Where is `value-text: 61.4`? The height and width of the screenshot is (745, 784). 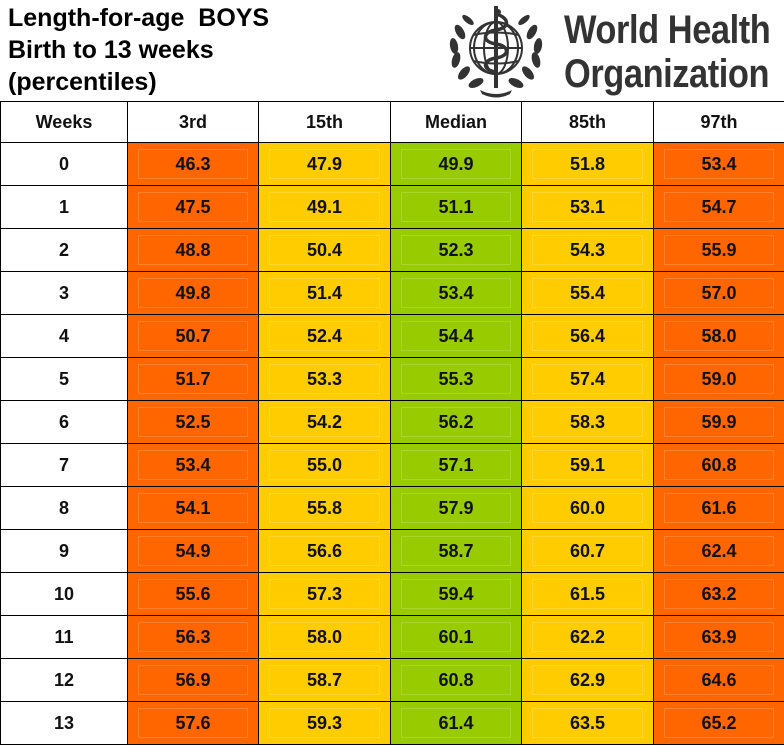
value-text: 61.4 is located at coordinates (456, 723).